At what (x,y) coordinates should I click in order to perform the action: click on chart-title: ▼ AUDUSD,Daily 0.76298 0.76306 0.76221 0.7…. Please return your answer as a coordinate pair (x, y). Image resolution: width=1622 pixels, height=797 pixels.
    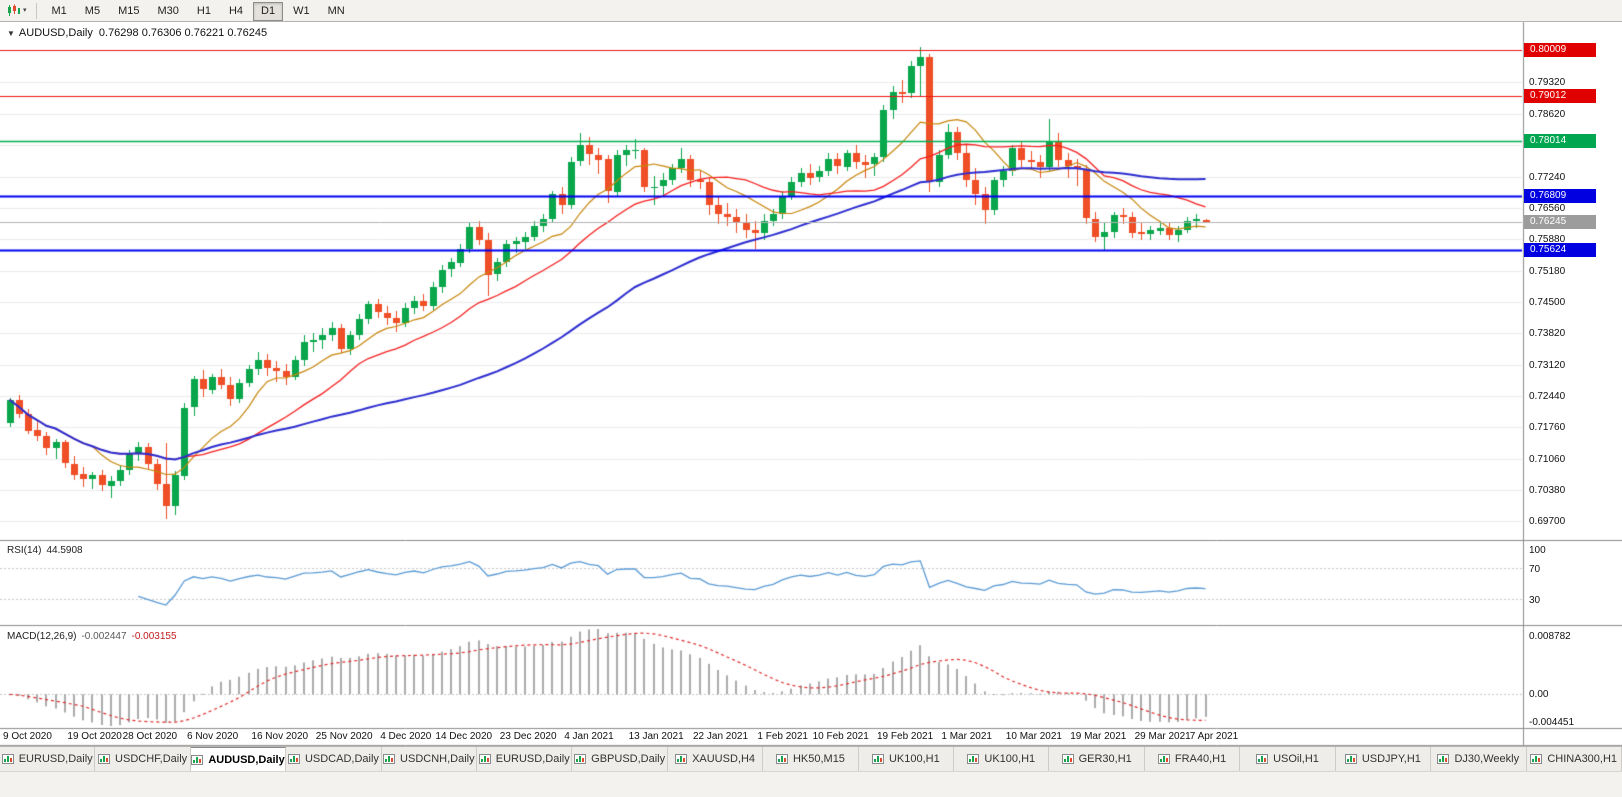
    Looking at the image, I should click on (137, 33).